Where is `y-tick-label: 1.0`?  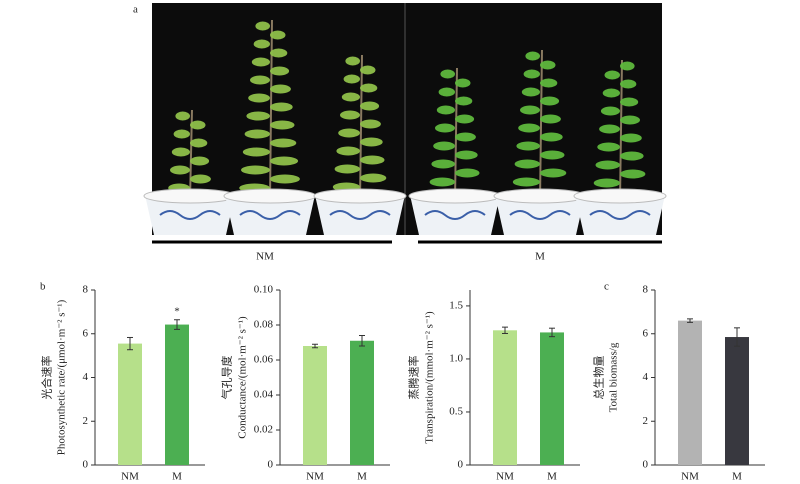 y-tick-label: 1.0 is located at coordinates (456, 358).